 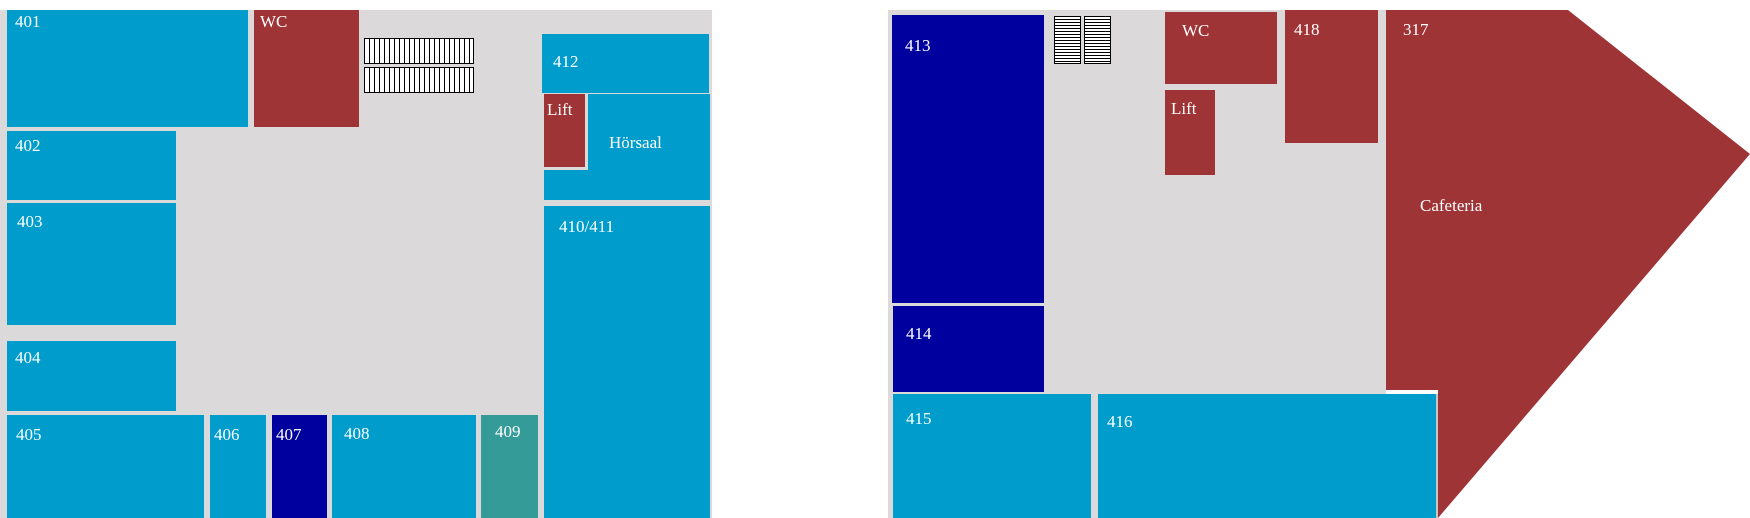 I want to click on stairs-right, so click(x=1083, y=40).